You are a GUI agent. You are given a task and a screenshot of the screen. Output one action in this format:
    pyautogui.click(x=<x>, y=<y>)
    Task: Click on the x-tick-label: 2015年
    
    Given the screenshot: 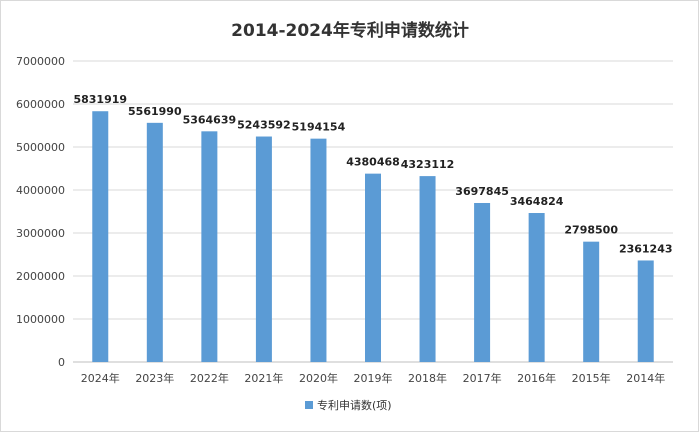 What is the action you would take?
    pyautogui.click(x=591, y=378)
    